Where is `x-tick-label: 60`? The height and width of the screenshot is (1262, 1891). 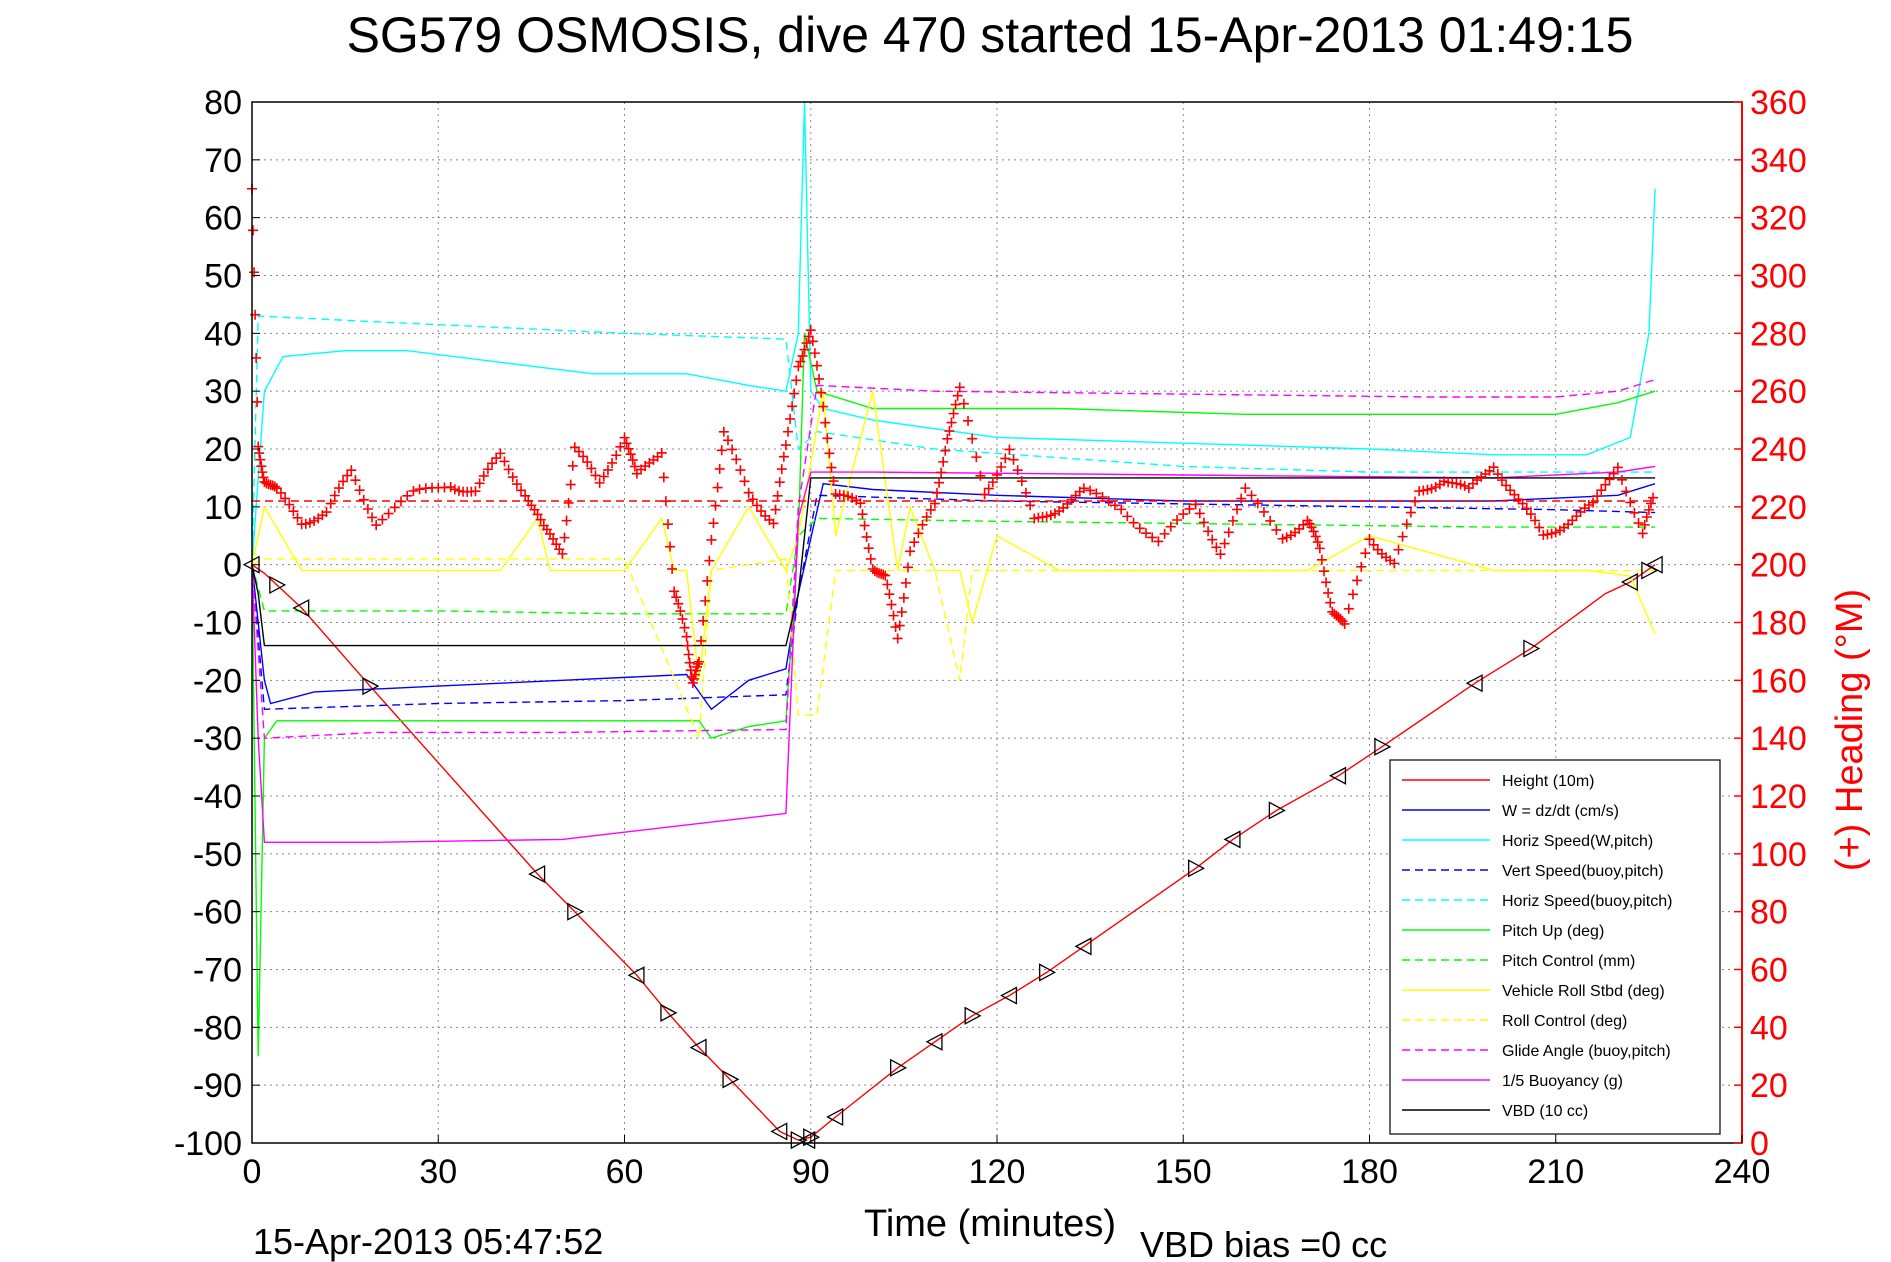
x-tick-label: 60 is located at coordinates (625, 1172).